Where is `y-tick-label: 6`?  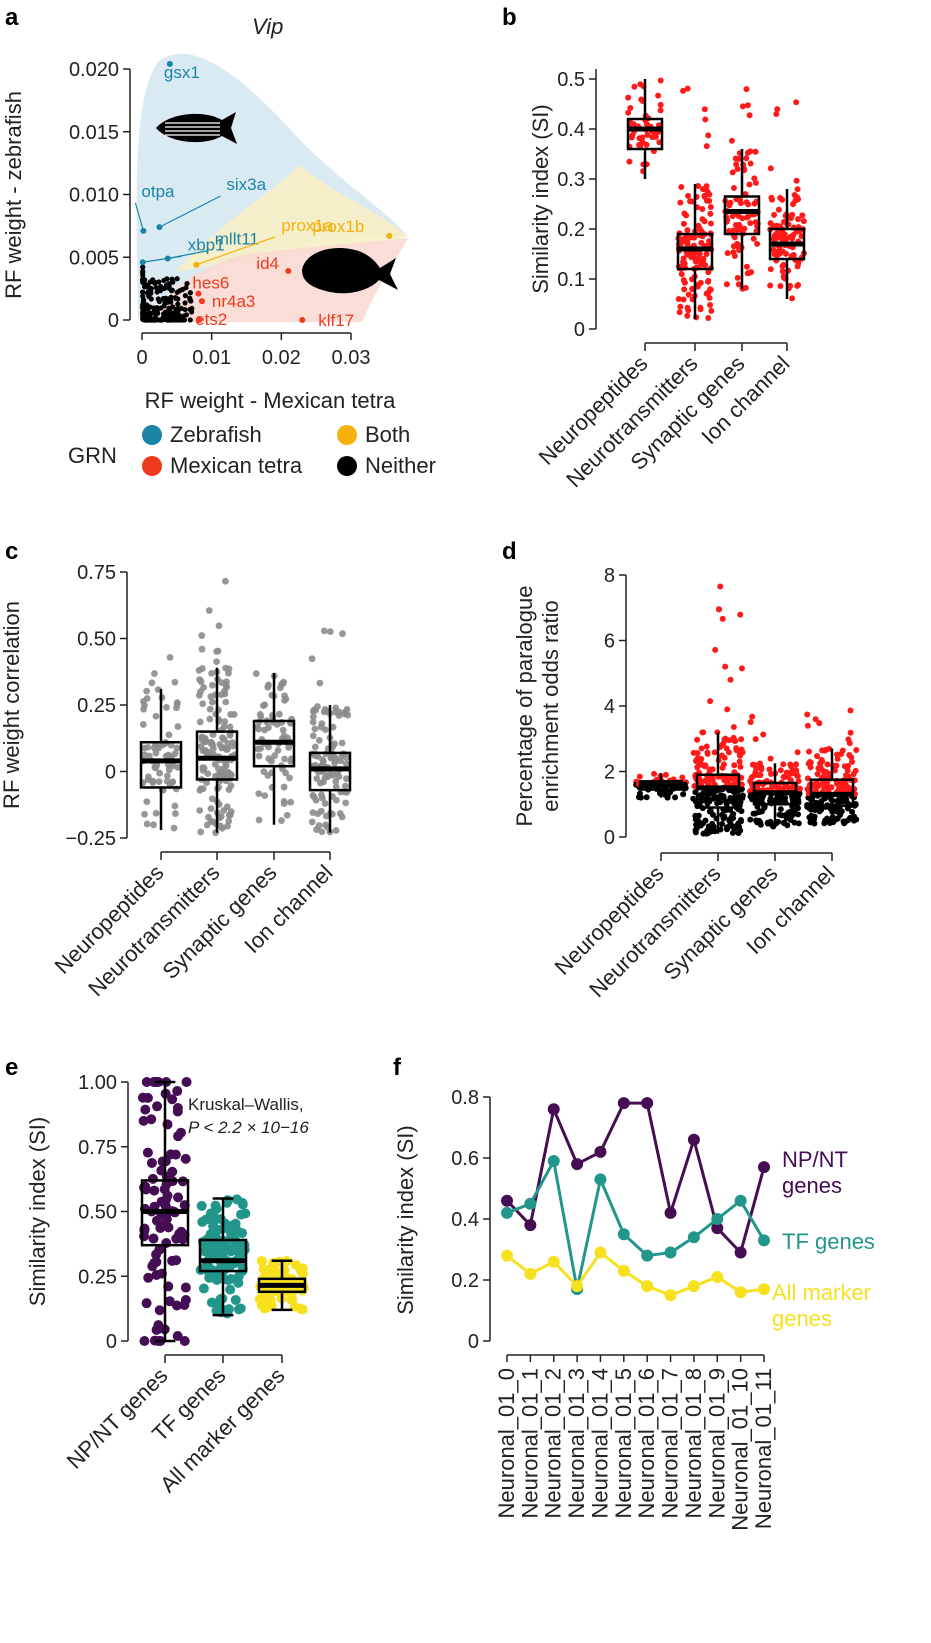 y-tick-label: 6 is located at coordinates (609, 642).